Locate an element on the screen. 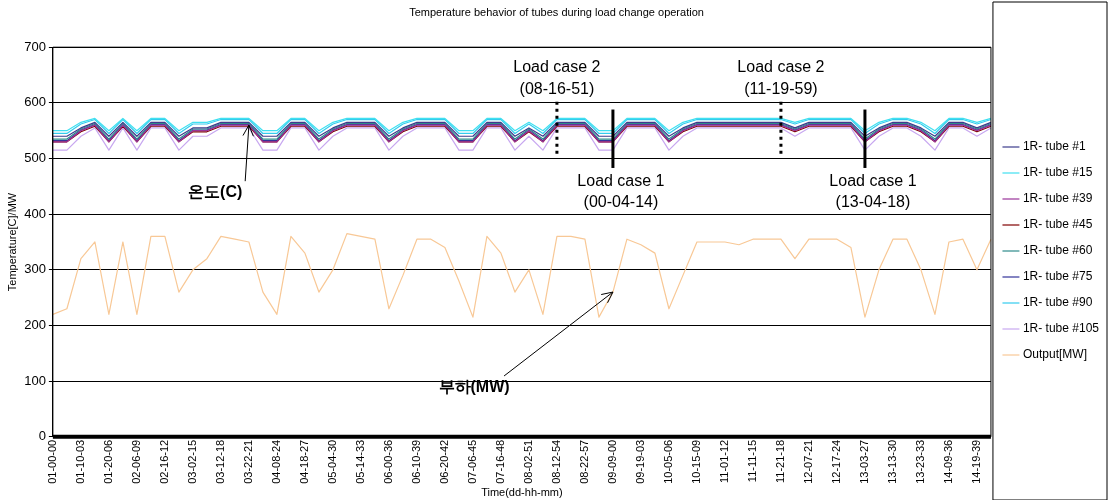 This screenshot has height=500, width=1113. x-tick-label: 04-18-27 is located at coordinates (303, 461).